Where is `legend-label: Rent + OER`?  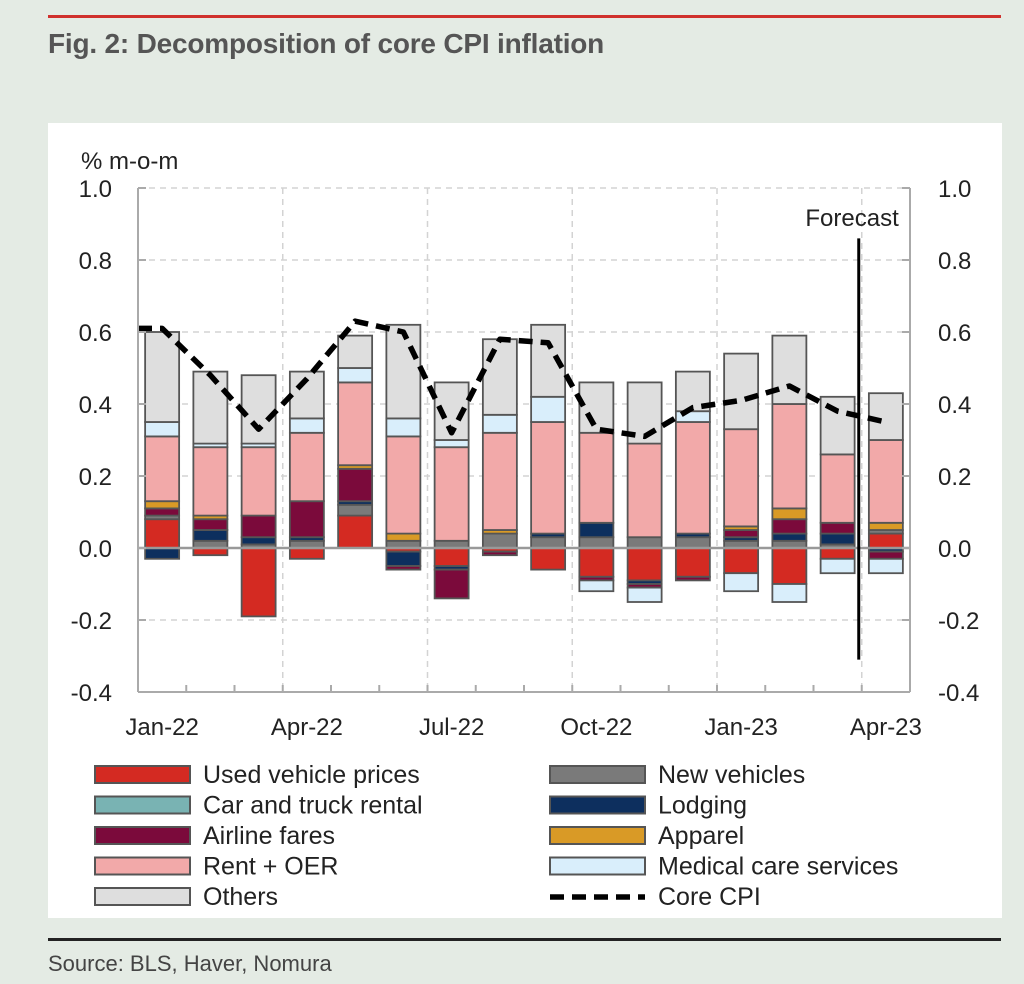
legend-label: Rent + OER is located at coordinates (270, 867).